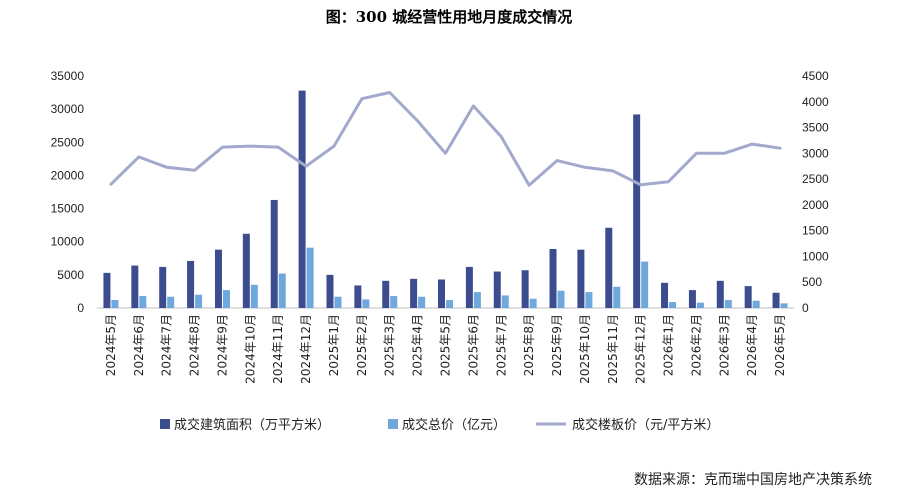 The height and width of the screenshot is (496, 898). I want to click on legend-label-total-price: 成交总价（亿元）, so click(454, 425).